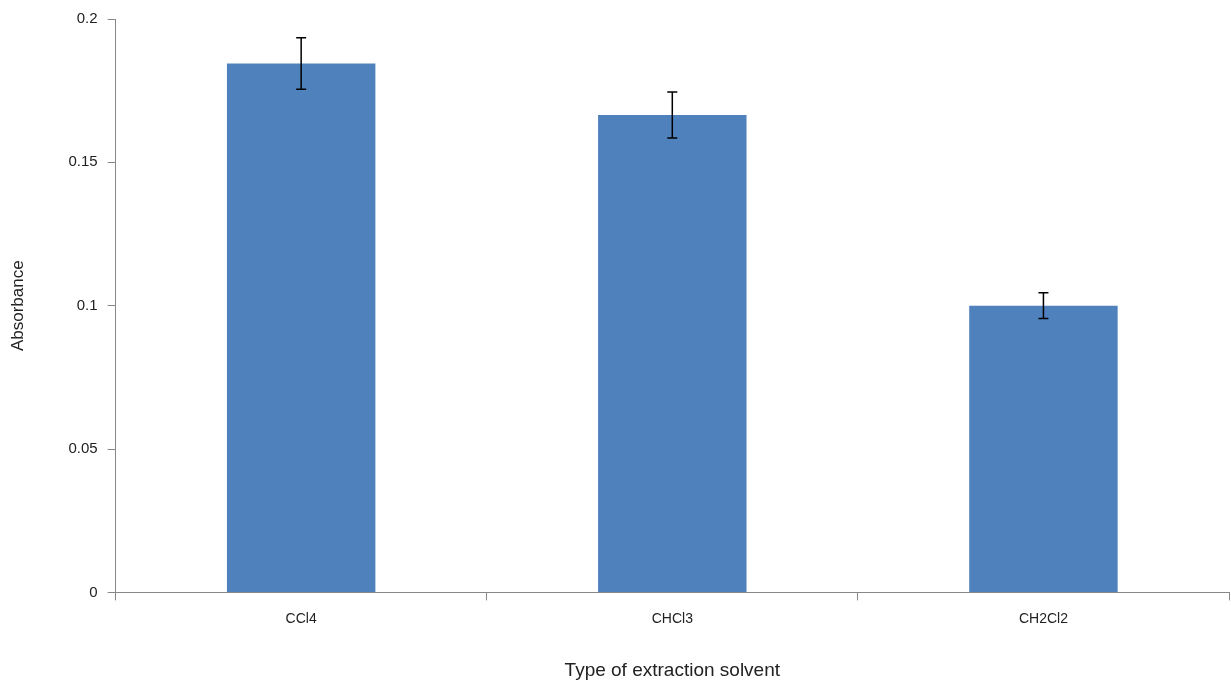  I want to click on x-tick-label: CH2Cl2, so click(1043, 617).